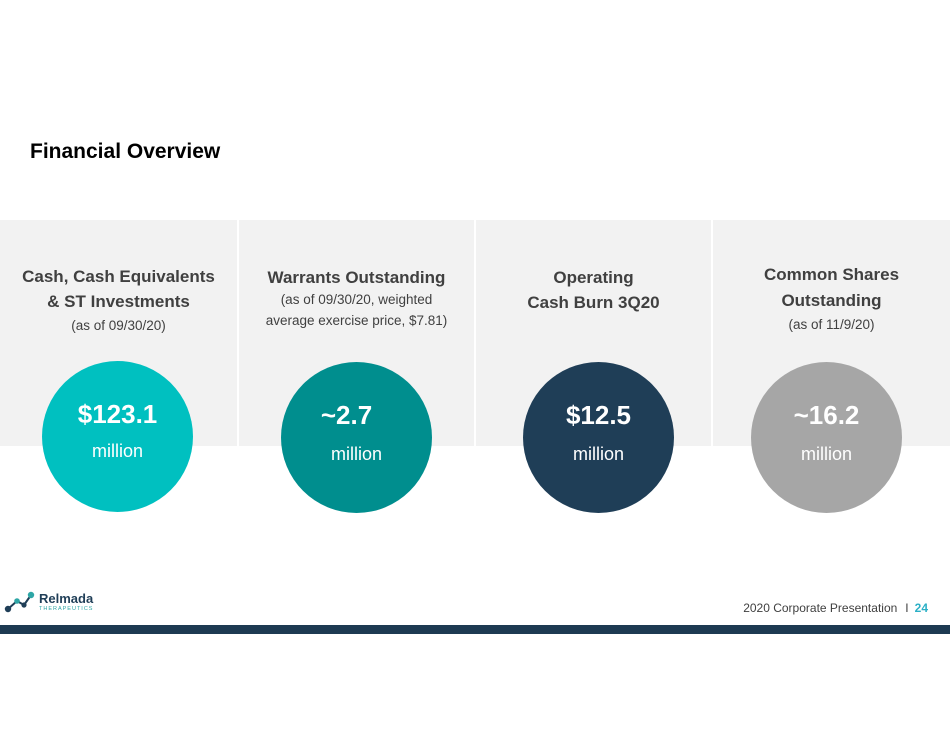 The width and height of the screenshot is (950, 734). Describe the element at coordinates (598, 415) in the screenshot. I see `metric-value: $12.5` at that location.